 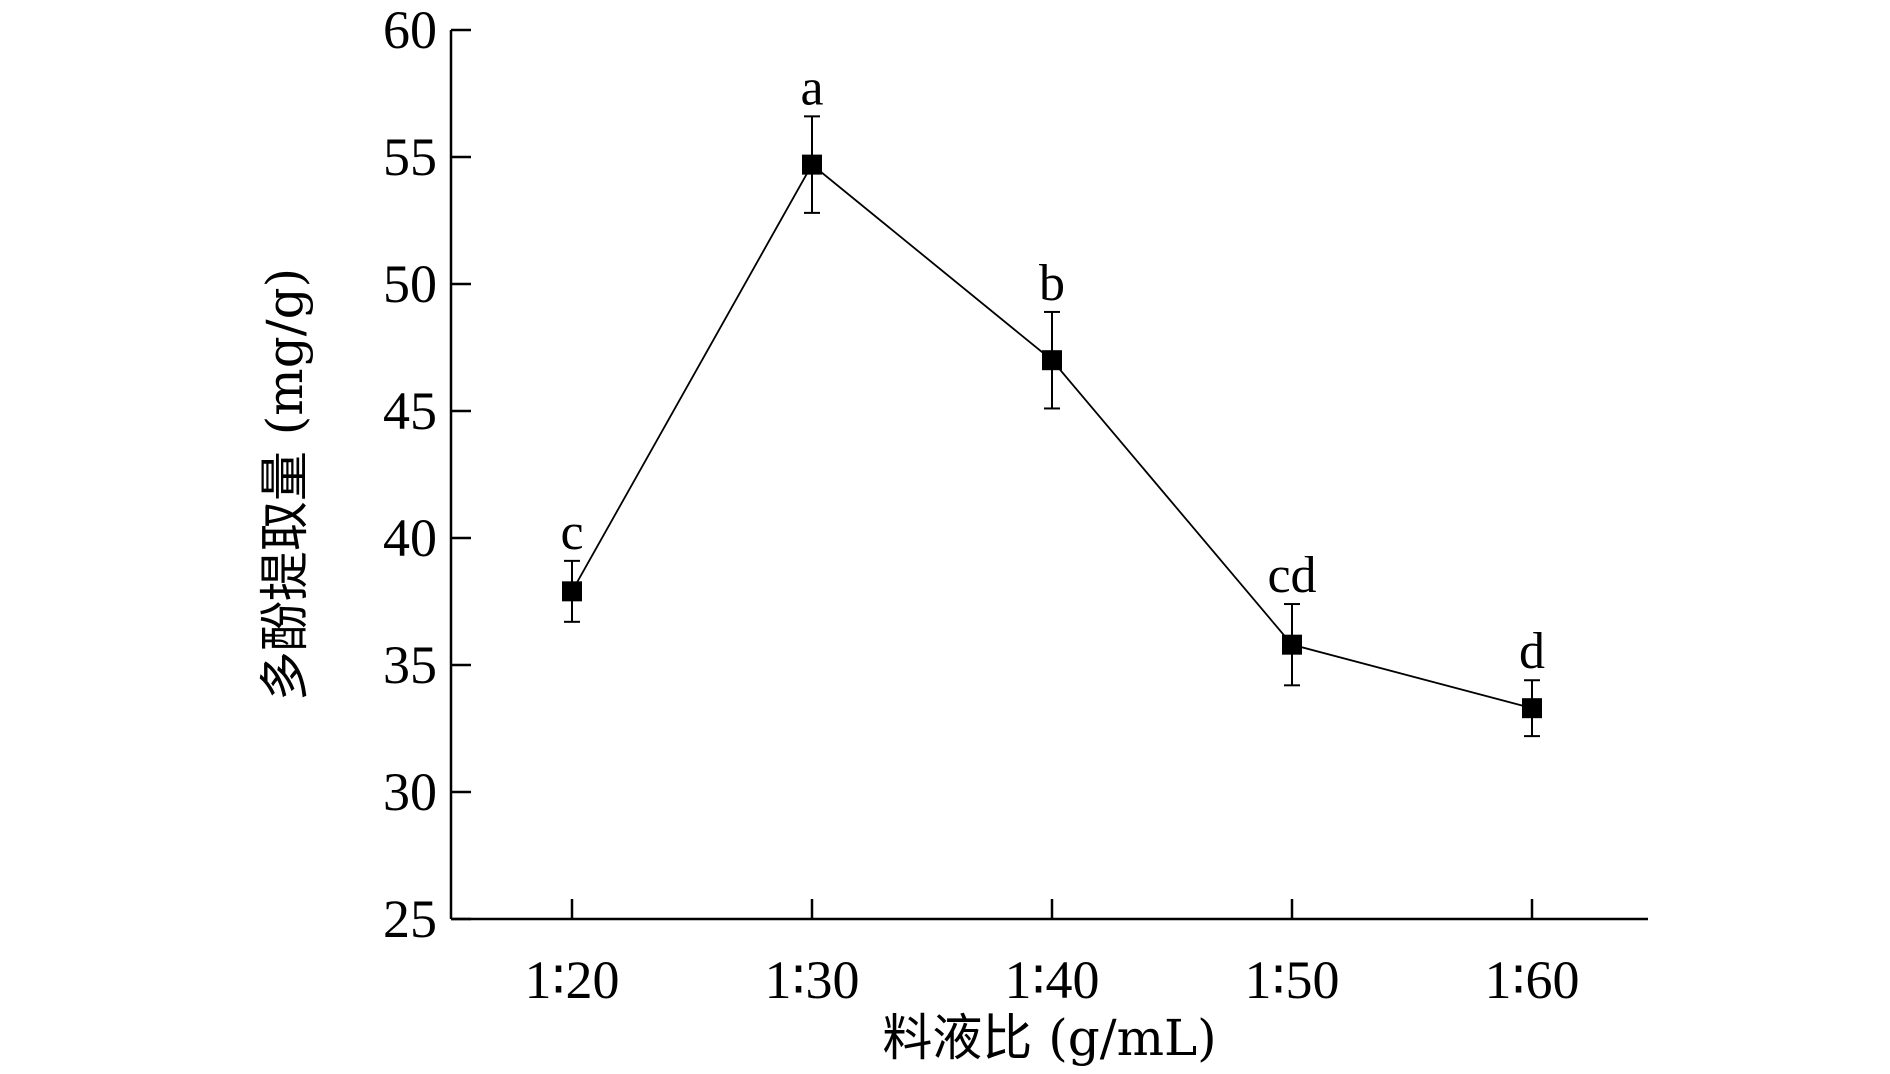 What do you see at coordinates (410, 792) in the screenshot?
I see `y-tick-label: 30` at bounding box center [410, 792].